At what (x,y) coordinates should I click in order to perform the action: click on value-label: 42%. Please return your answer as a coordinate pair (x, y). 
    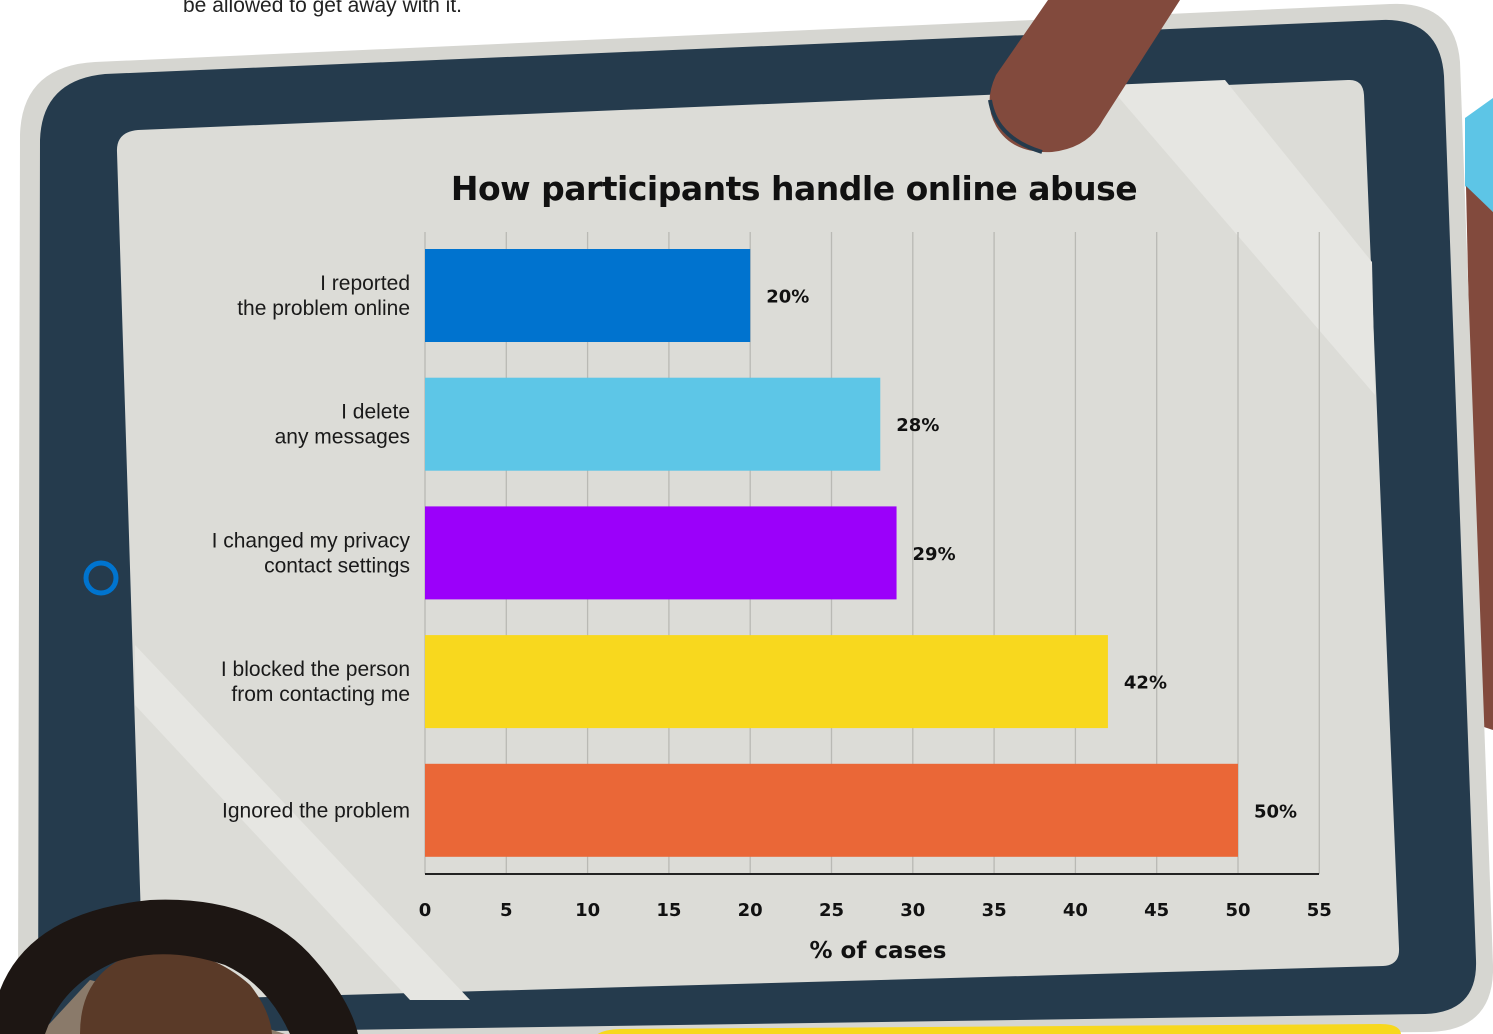
    Looking at the image, I should click on (1145, 683).